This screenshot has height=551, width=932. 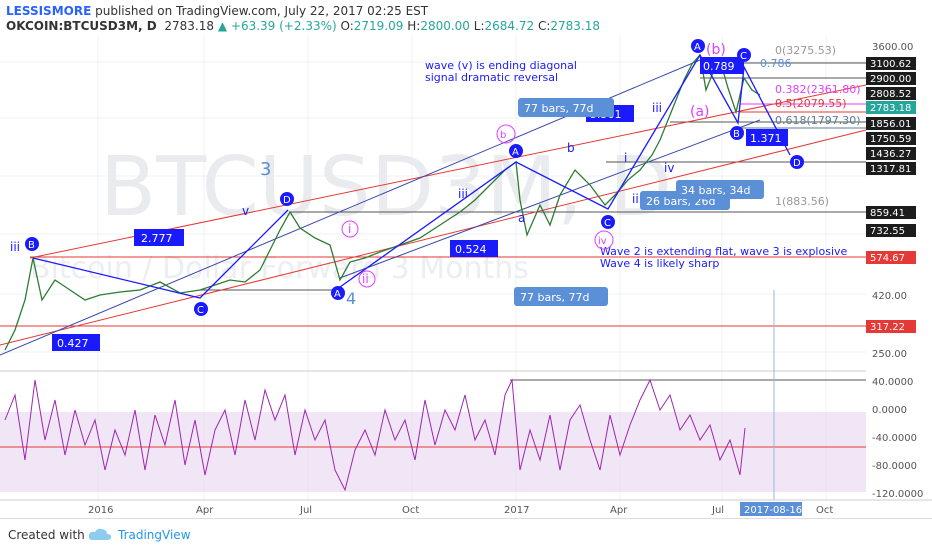 What do you see at coordinates (894, 466) in the screenshot?
I see `axis-tick: -80.0000` at bounding box center [894, 466].